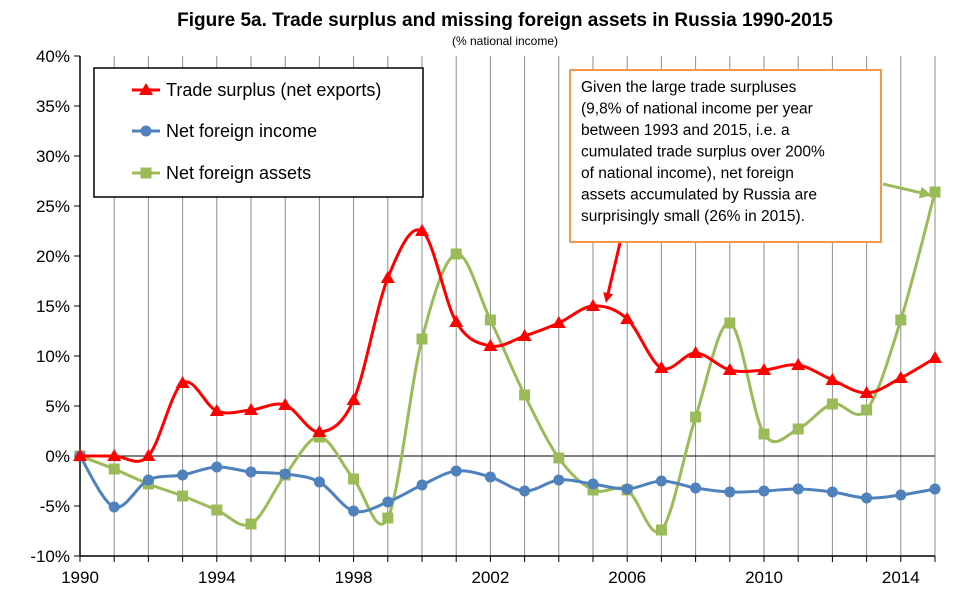  What do you see at coordinates (764, 577) in the screenshot?
I see `x-tick-label: 2010` at bounding box center [764, 577].